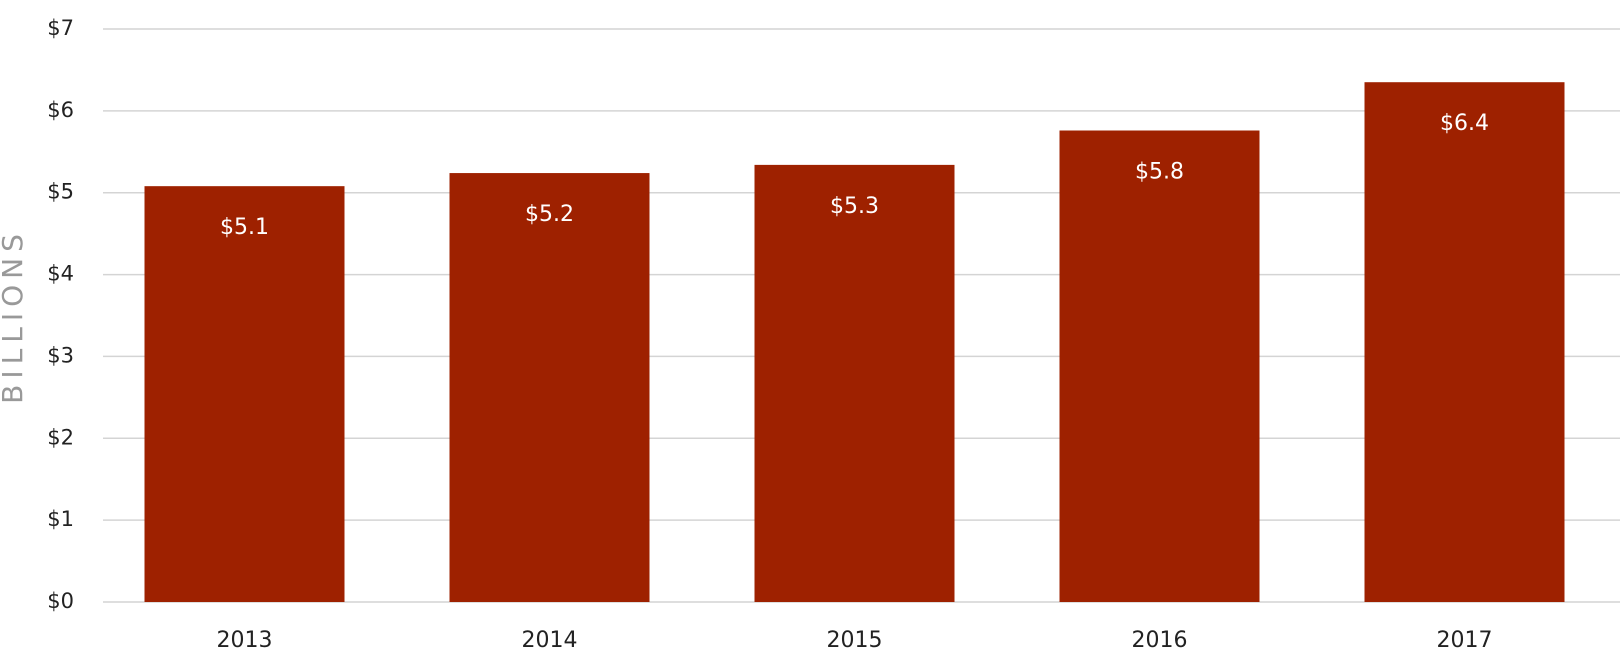  I want to click on value-label: $5.3, so click(854, 206).